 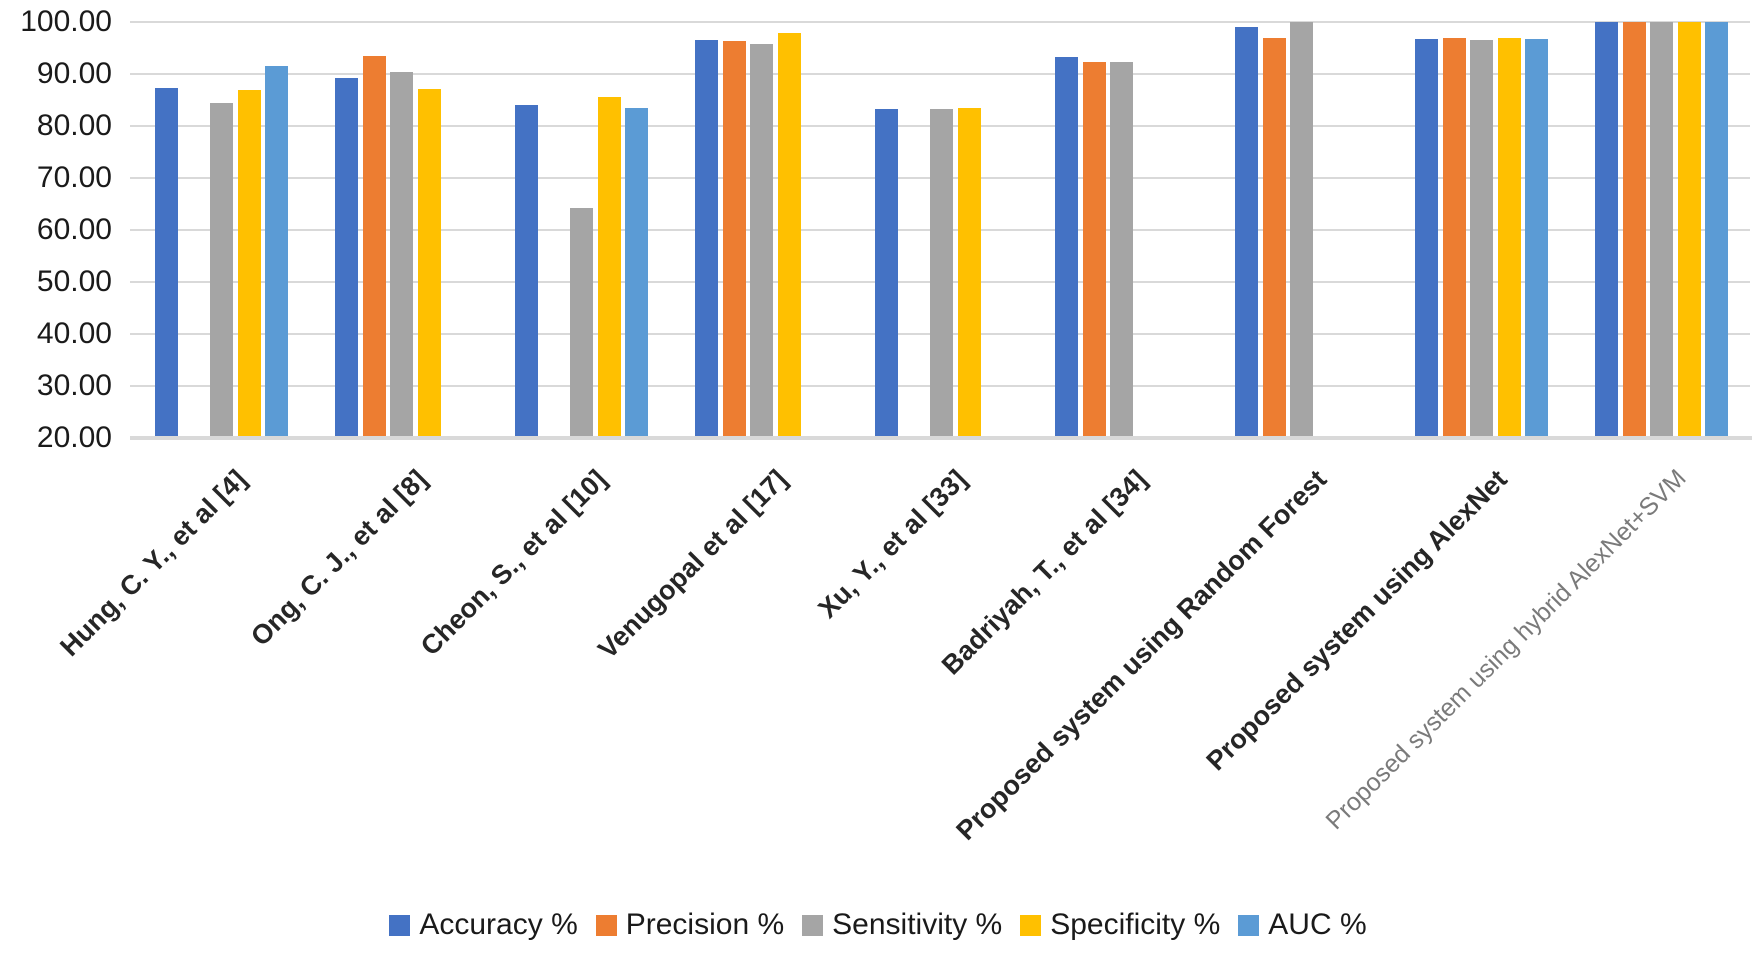 What do you see at coordinates (66, 21) in the screenshot?
I see `y-axis-tick-label: 100.00` at bounding box center [66, 21].